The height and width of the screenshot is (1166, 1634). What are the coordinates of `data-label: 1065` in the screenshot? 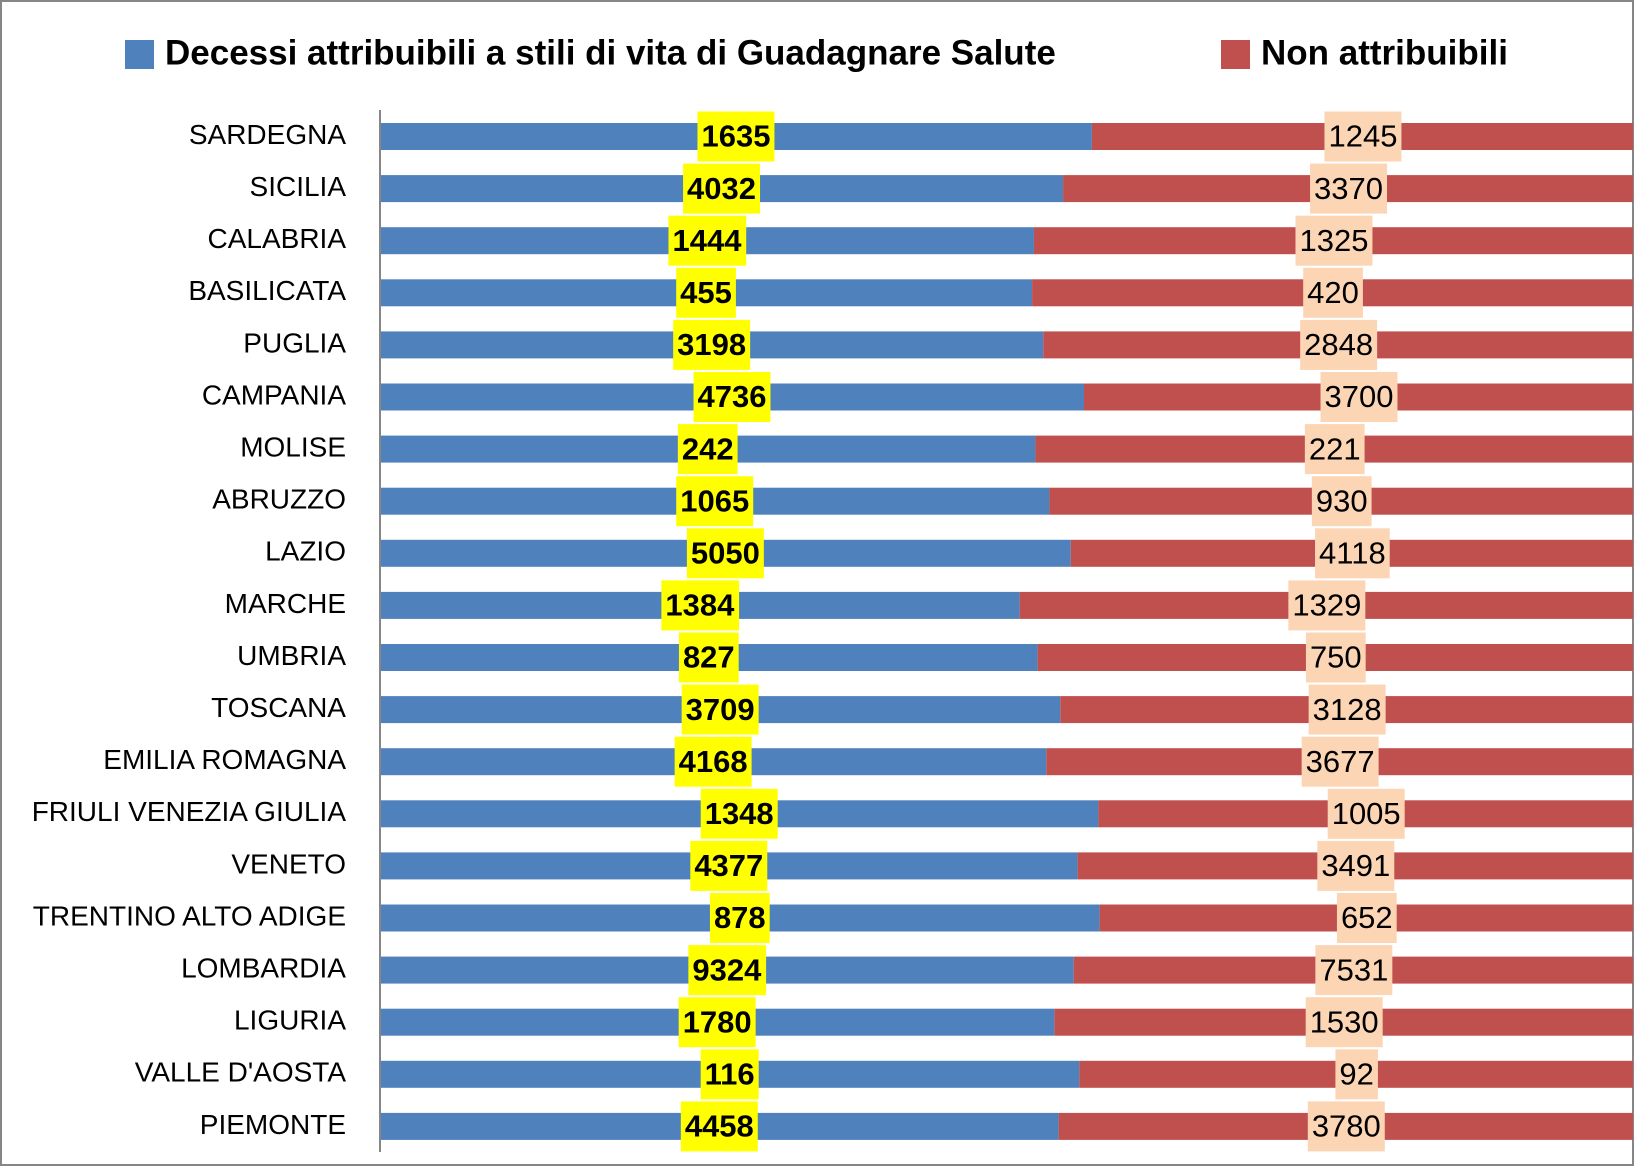 It's located at (714, 500).